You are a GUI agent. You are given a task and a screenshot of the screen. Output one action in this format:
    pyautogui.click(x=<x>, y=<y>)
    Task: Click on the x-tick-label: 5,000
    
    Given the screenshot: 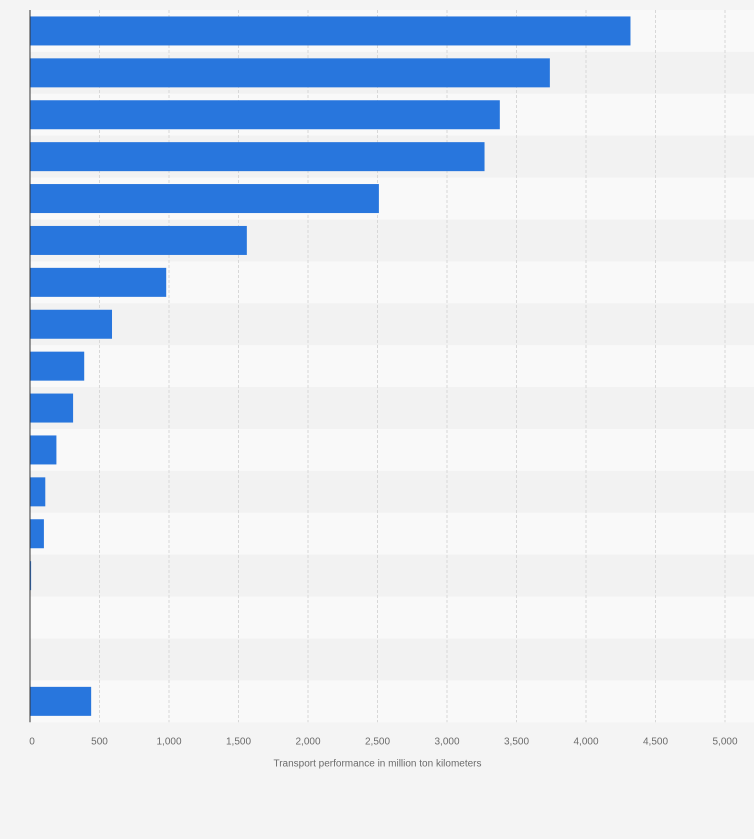 What is the action you would take?
    pyautogui.click(x=724, y=741)
    